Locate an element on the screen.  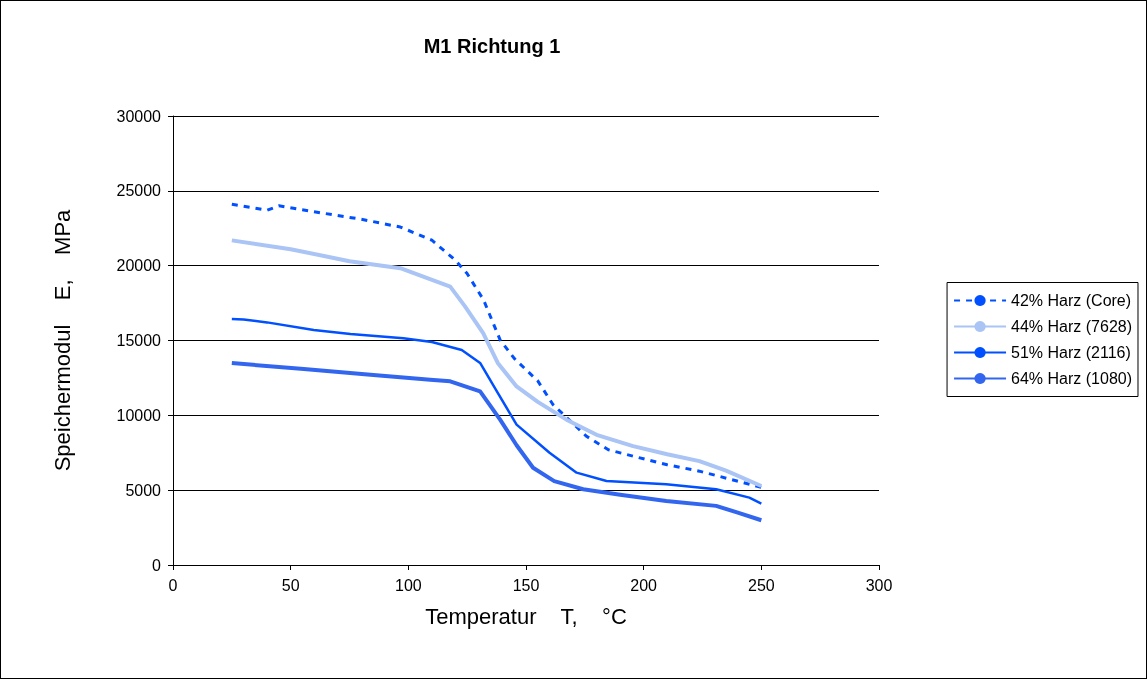
x-tick-label: 200 is located at coordinates (644, 585).